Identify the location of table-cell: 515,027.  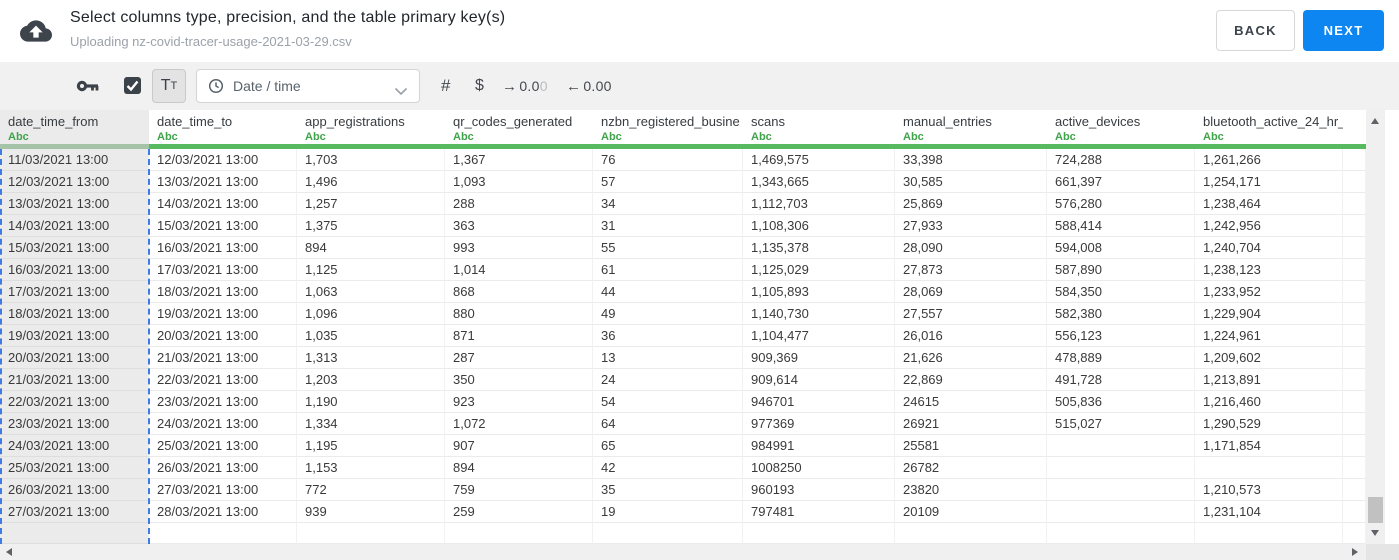
(1121, 424).